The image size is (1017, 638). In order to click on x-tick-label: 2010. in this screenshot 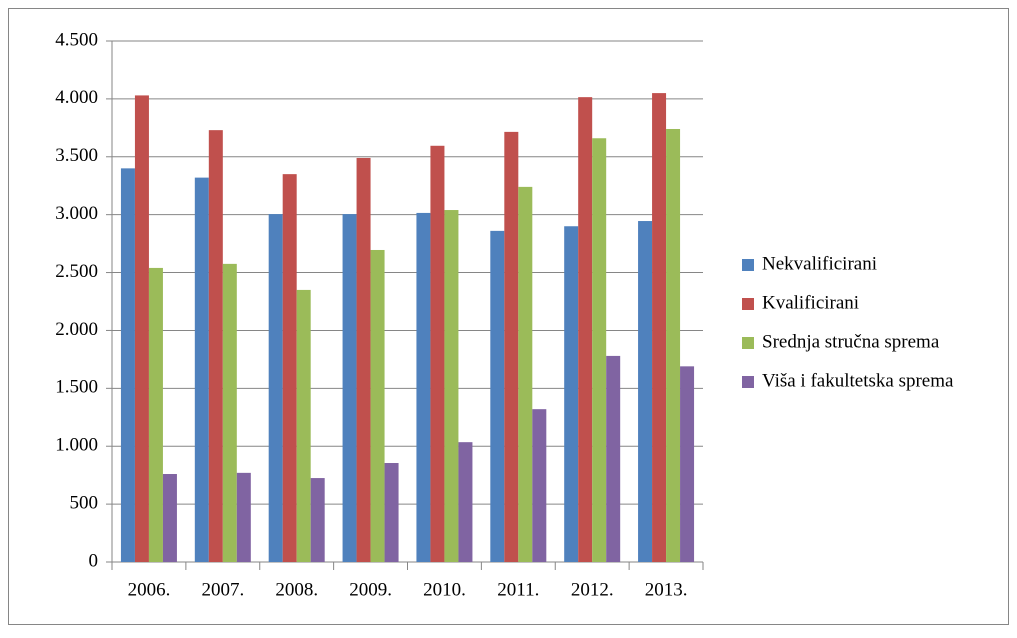, I will do `click(444, 589)`.